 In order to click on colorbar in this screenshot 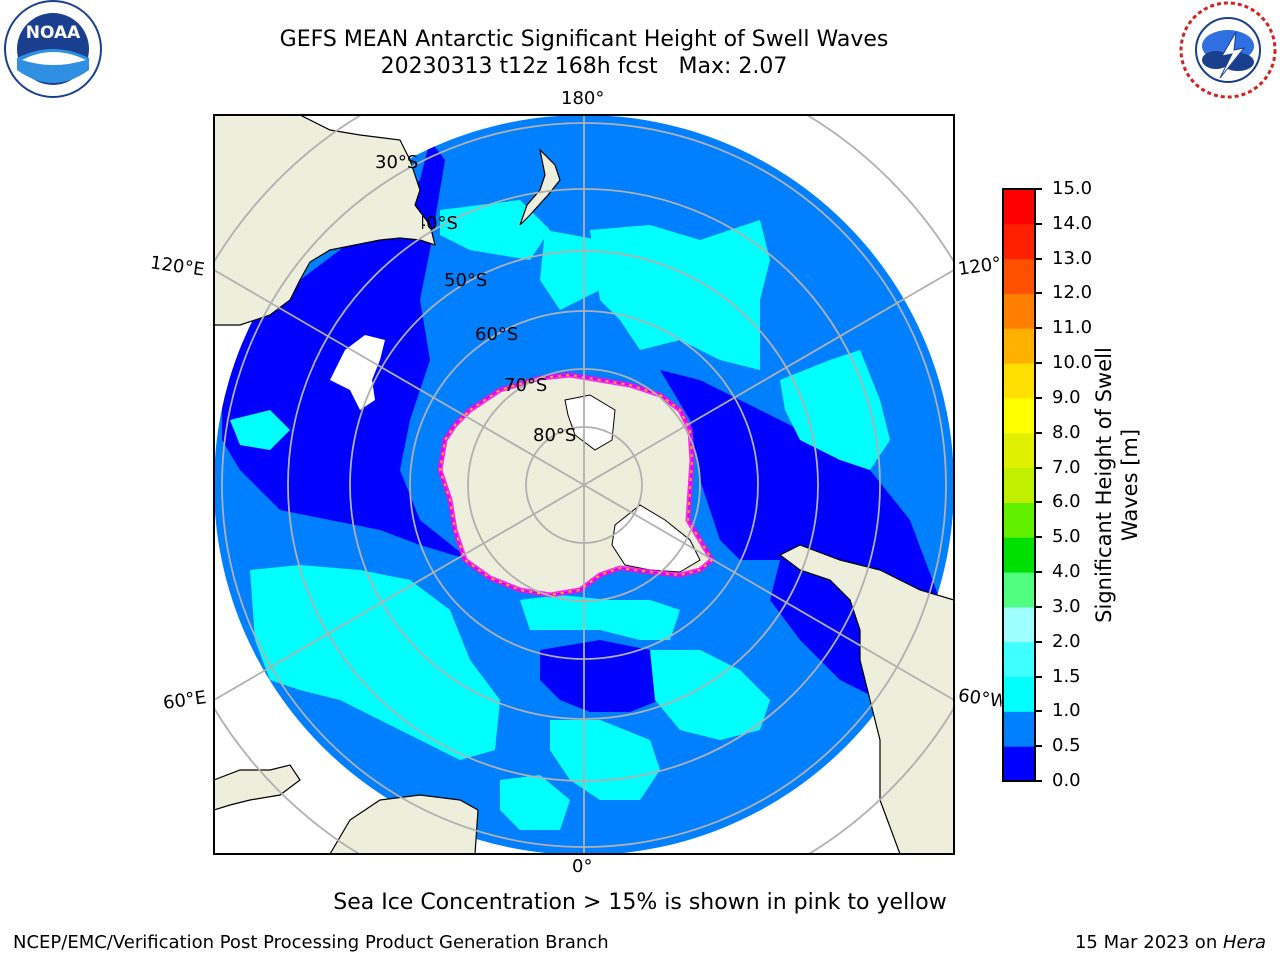, I will do `click(1019, 485)`.